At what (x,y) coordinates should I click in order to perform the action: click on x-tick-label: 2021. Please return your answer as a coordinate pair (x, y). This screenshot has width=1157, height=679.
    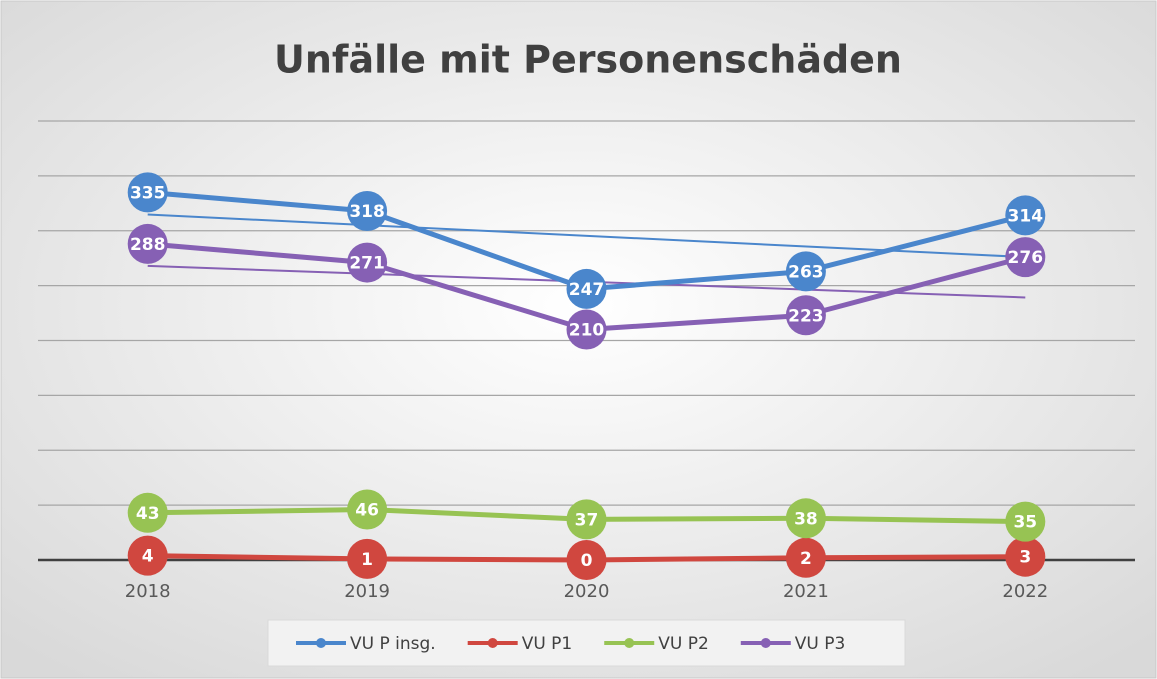
    Looking at the image, I should click on (806, 591).